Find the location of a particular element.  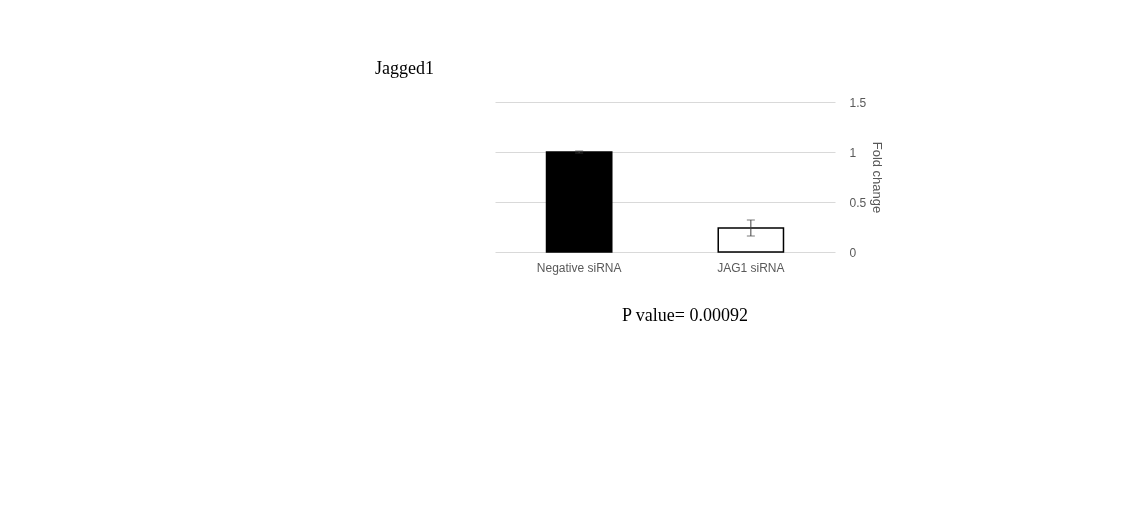

chart-title: Jagged1 is located at coordinates (404, 68).